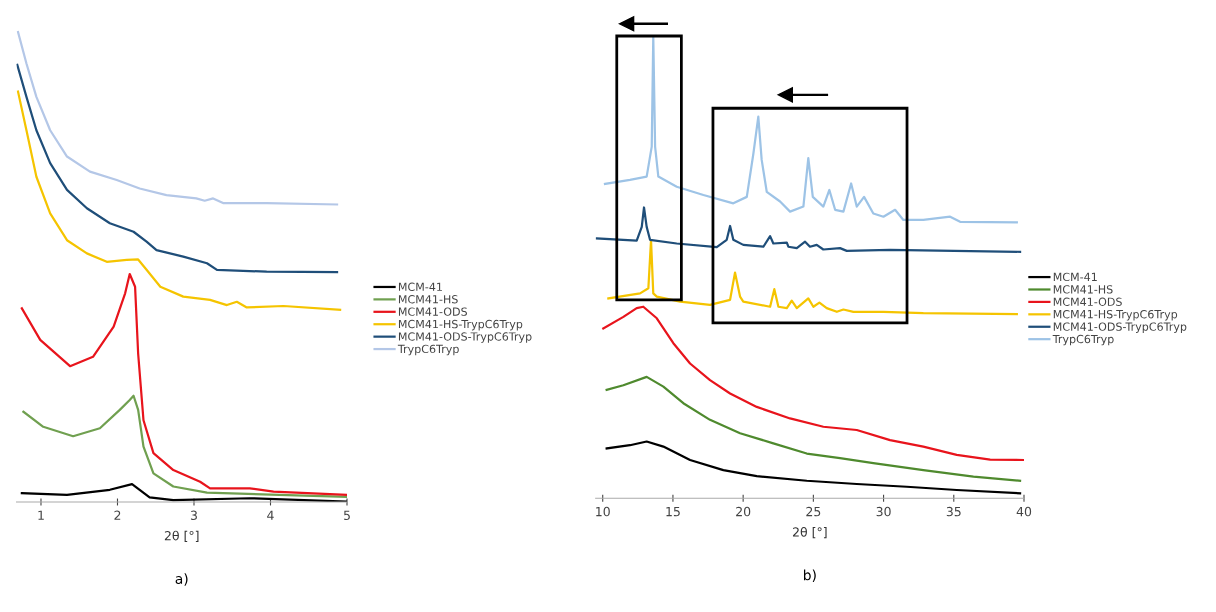 The width and height of the screenshot is (1216, 612). I want to click on x-tick-label: 1, so click(41, 515).